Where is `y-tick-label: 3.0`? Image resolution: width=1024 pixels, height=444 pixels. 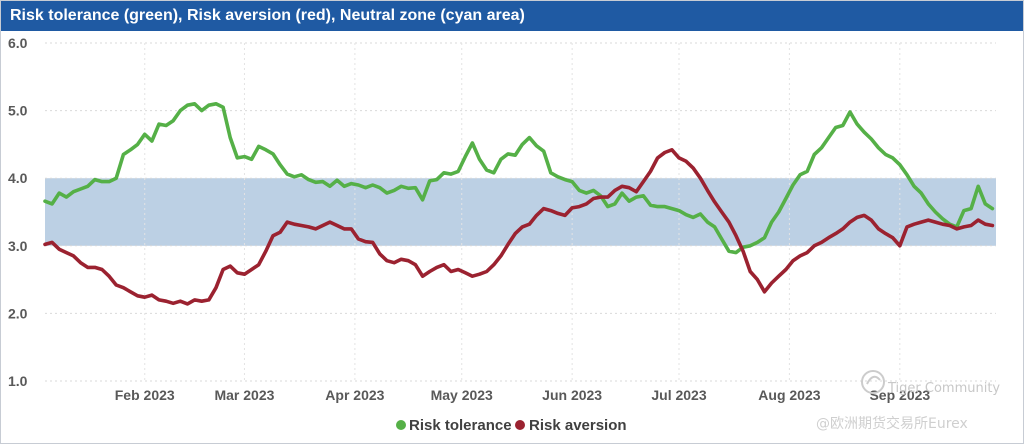 y-tick-label: 3.0 is located at coordinates (18, 246).